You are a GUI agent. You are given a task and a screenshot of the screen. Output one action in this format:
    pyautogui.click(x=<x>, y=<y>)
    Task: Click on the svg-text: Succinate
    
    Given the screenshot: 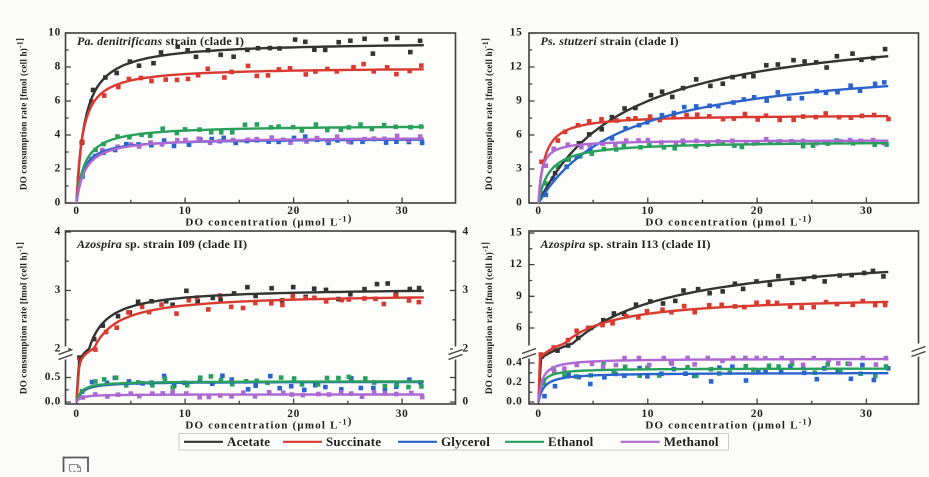 What is the action you would take?
    pyautogui.click(x=353, y=441)
    